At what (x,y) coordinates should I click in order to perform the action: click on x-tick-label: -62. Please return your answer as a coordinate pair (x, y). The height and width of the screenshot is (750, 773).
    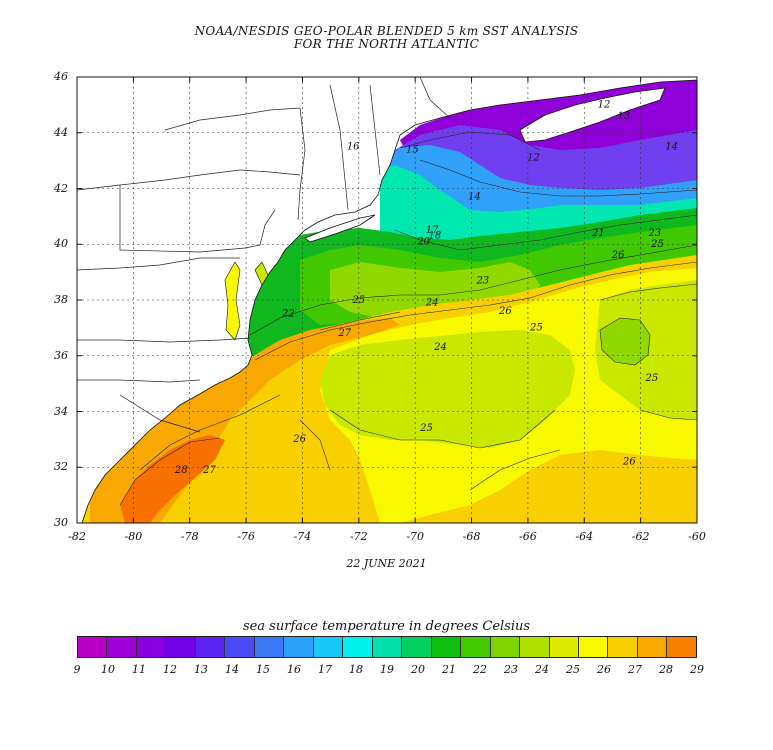
    Looking at the image, I should click on (640, 536).